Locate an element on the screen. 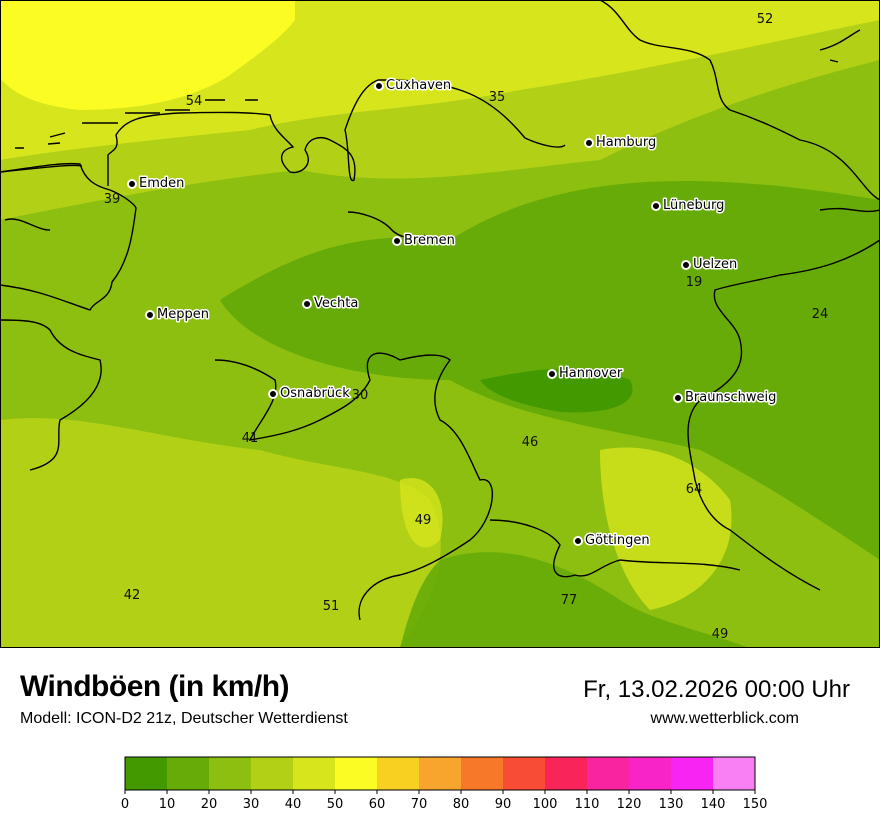 This screenshot has width=880, height=830. website-link: www.wetterblick.com is located at coordinates (724, 718).